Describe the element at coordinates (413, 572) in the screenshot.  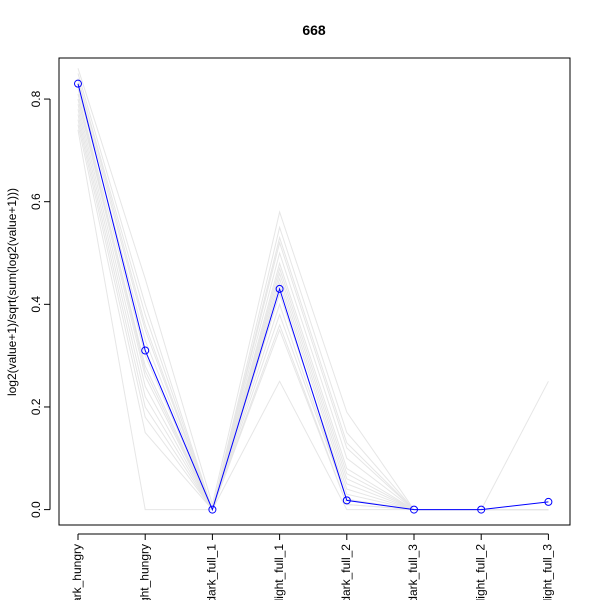
I see `x-tick-label: dark_full_3` at that location.